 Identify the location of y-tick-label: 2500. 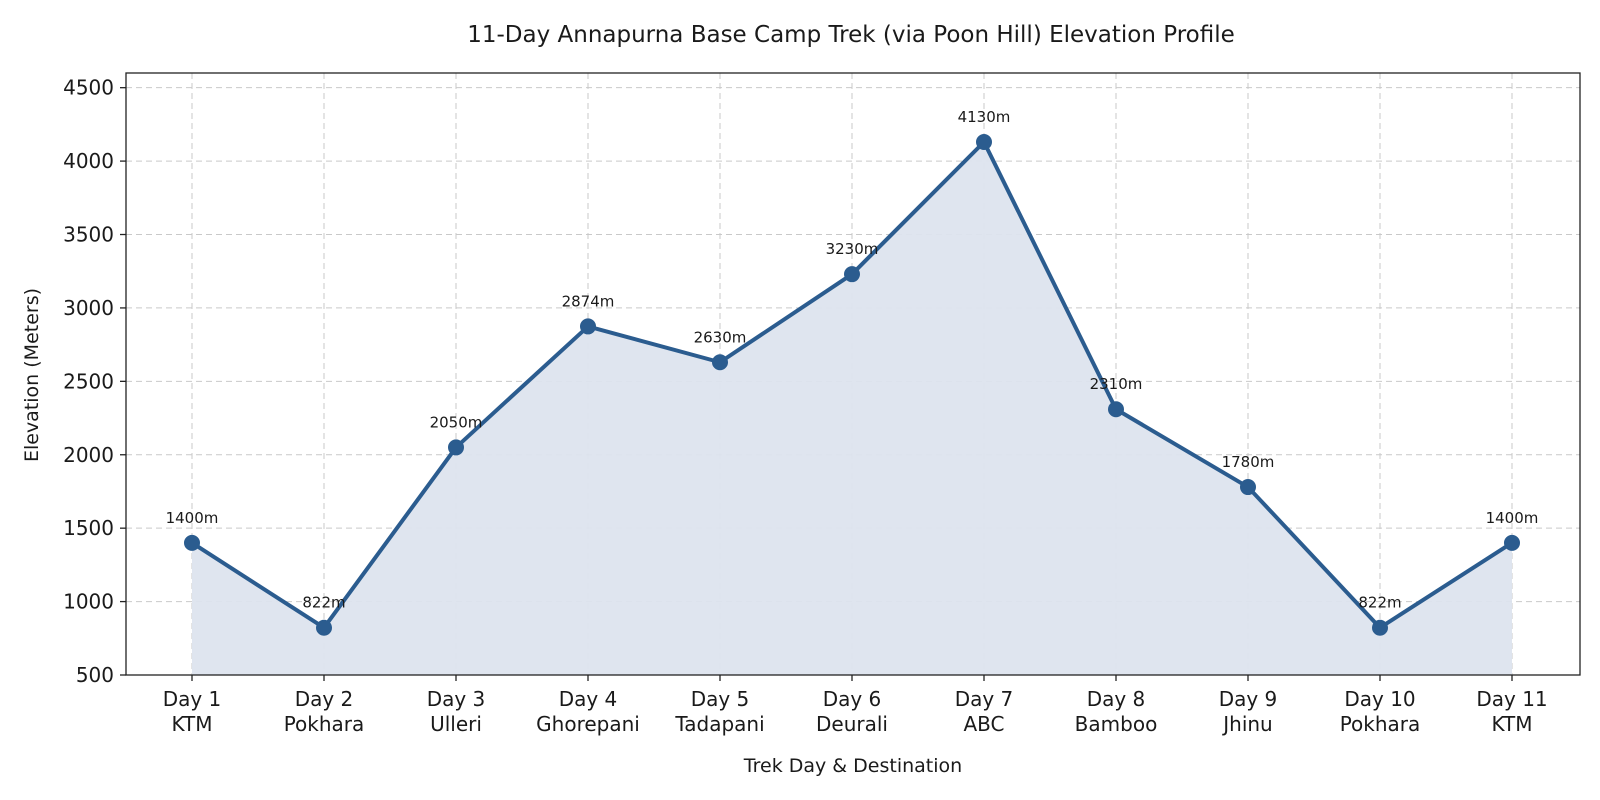
(88, 381).